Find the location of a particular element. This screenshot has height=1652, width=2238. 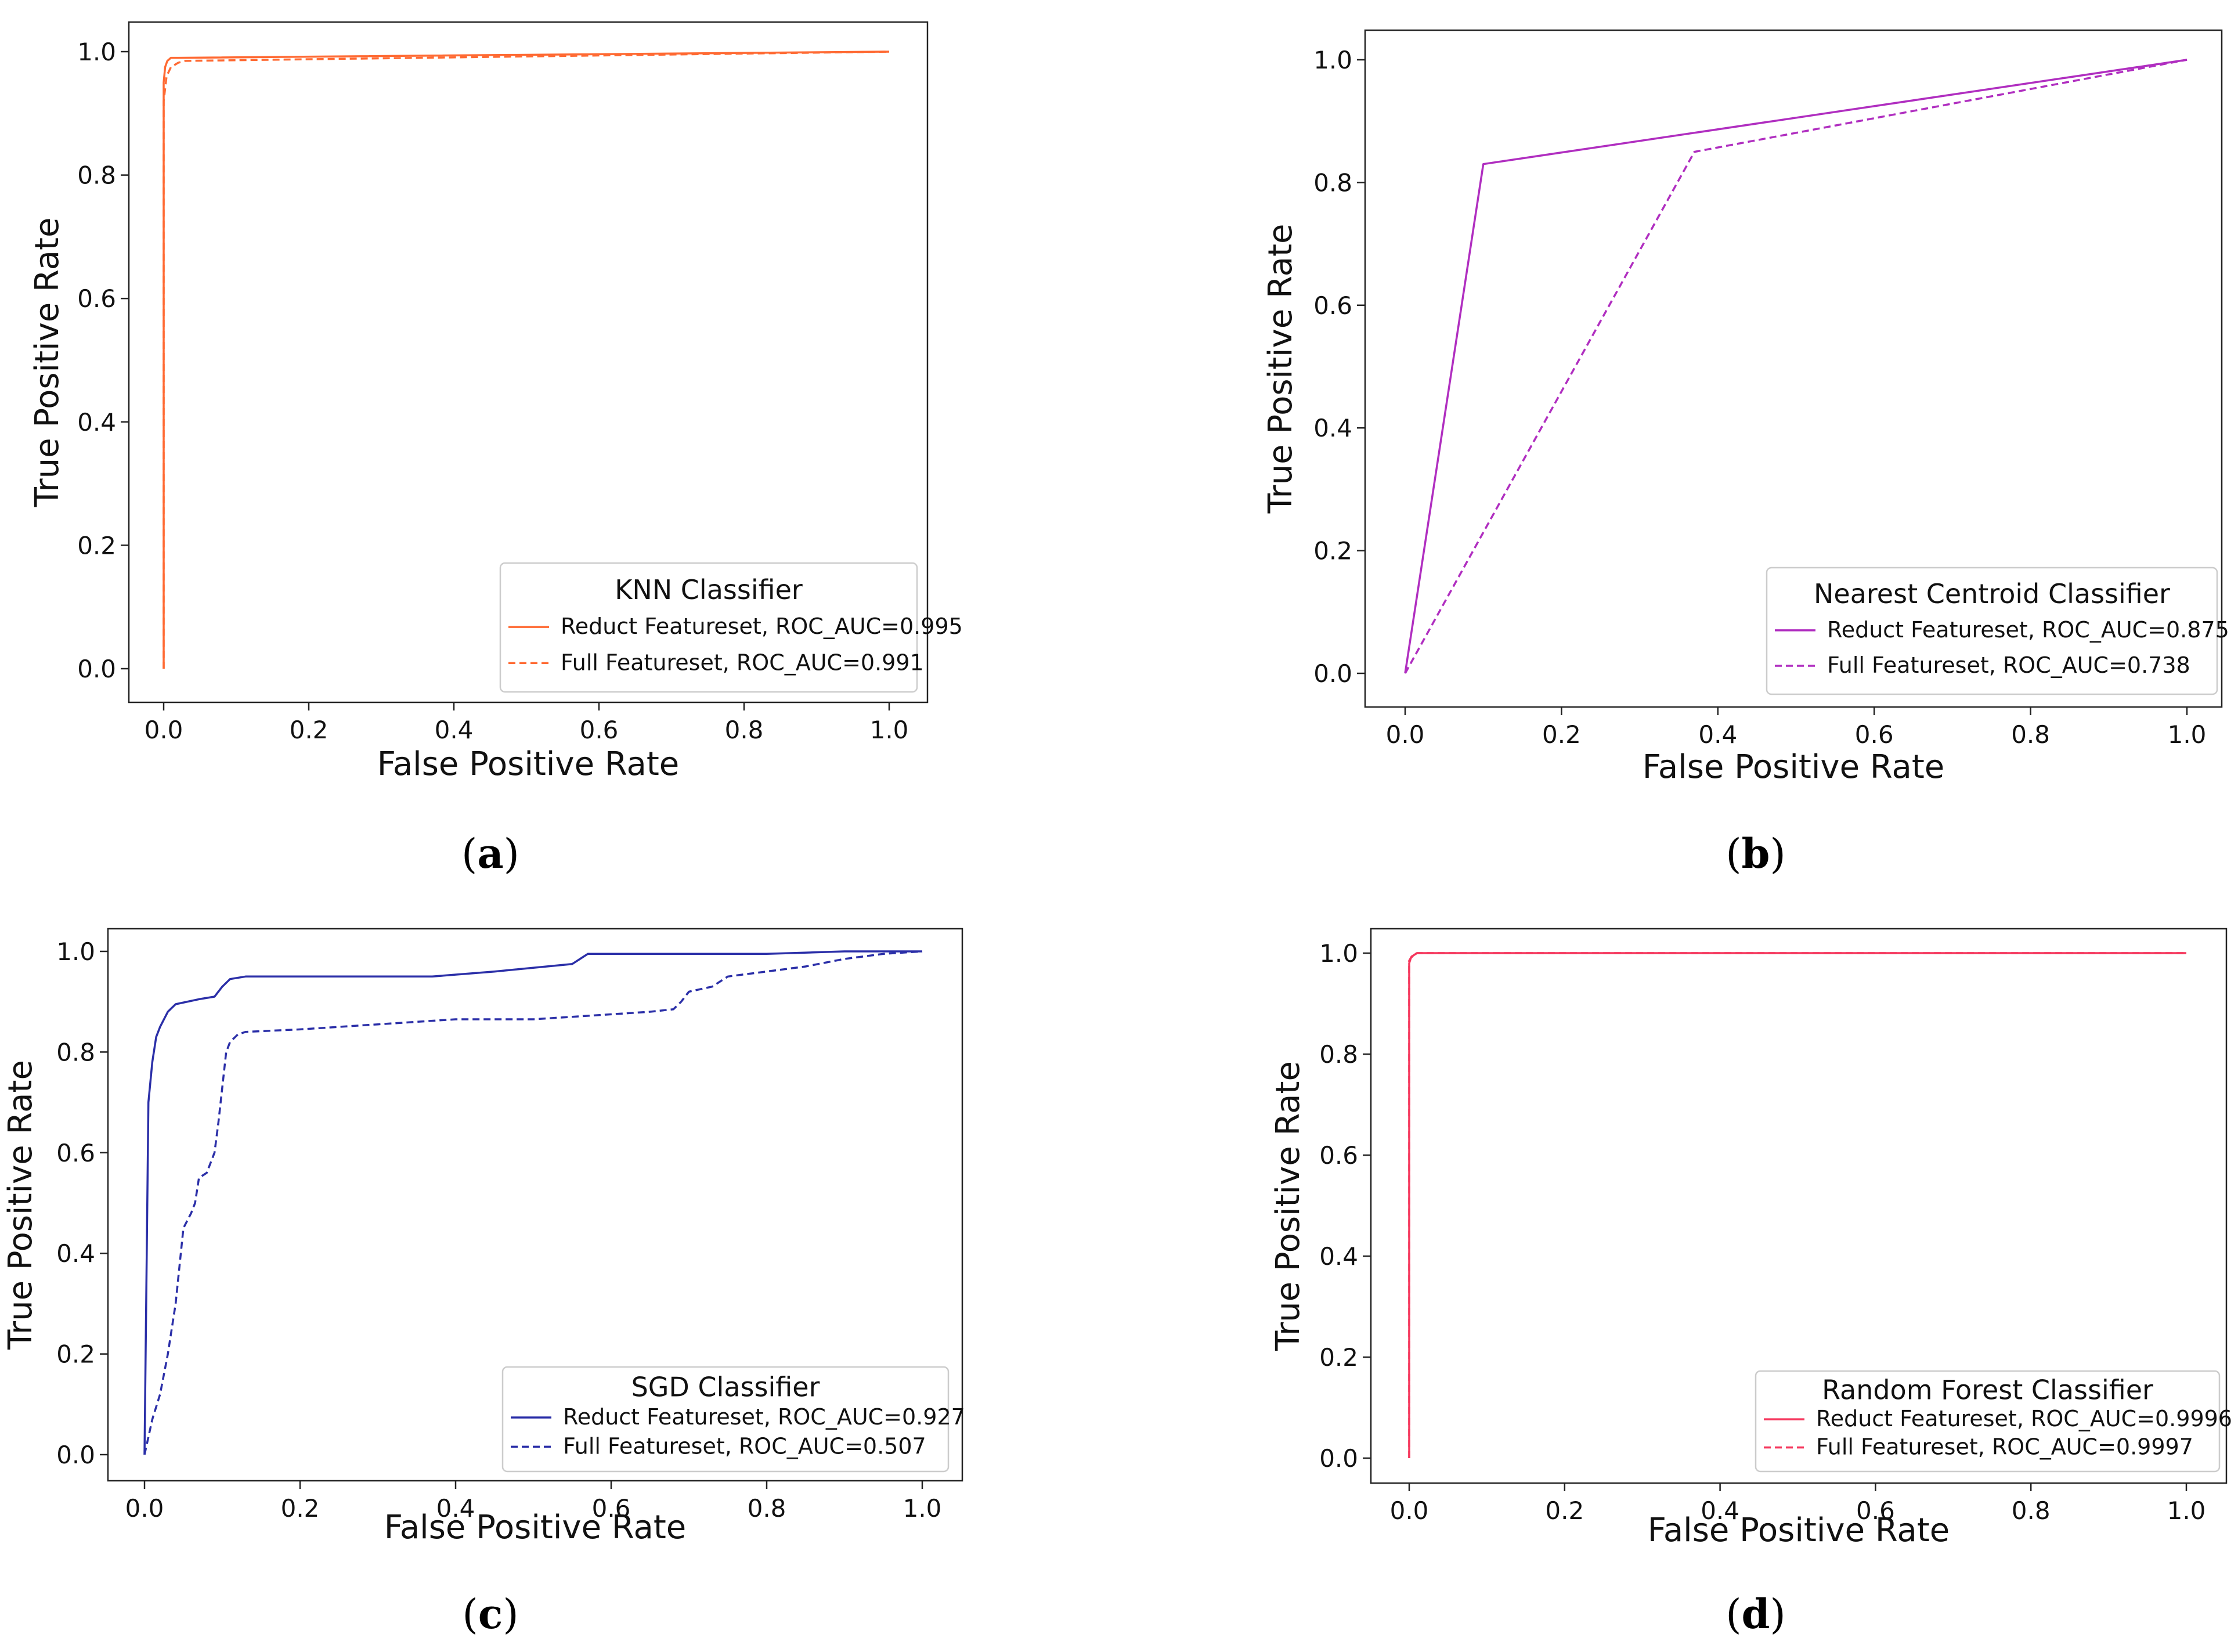

legend-entry: Reduct Featureset, ROC_AUC=0.875 is located at coordinates (2028, 630).